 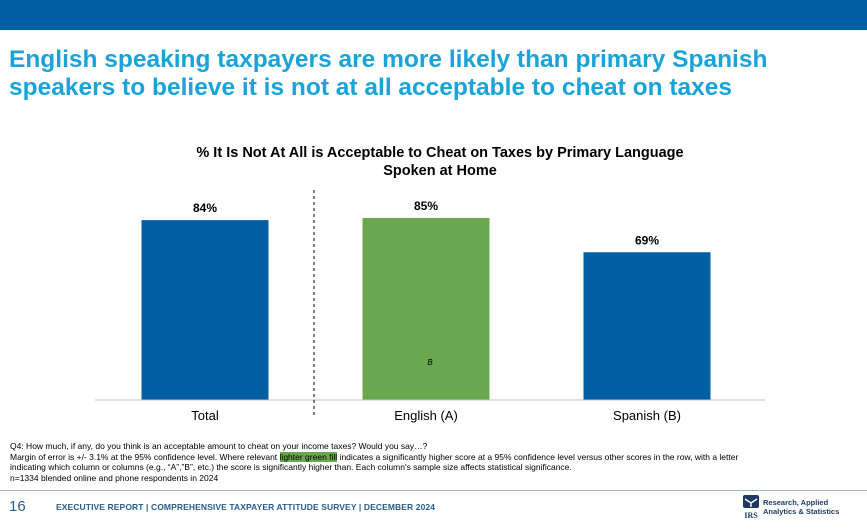 I want to click on footnote-highlight: lighter green fill, so click(x=308, y=456).